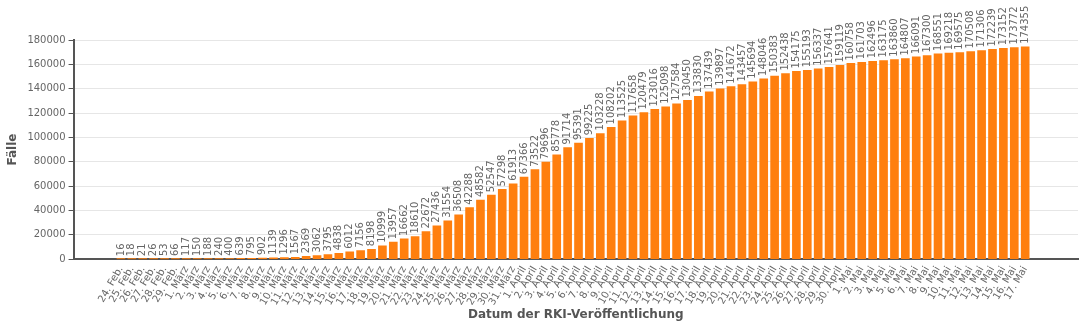  I want to click on data-label: 163860, so click(894, 37).